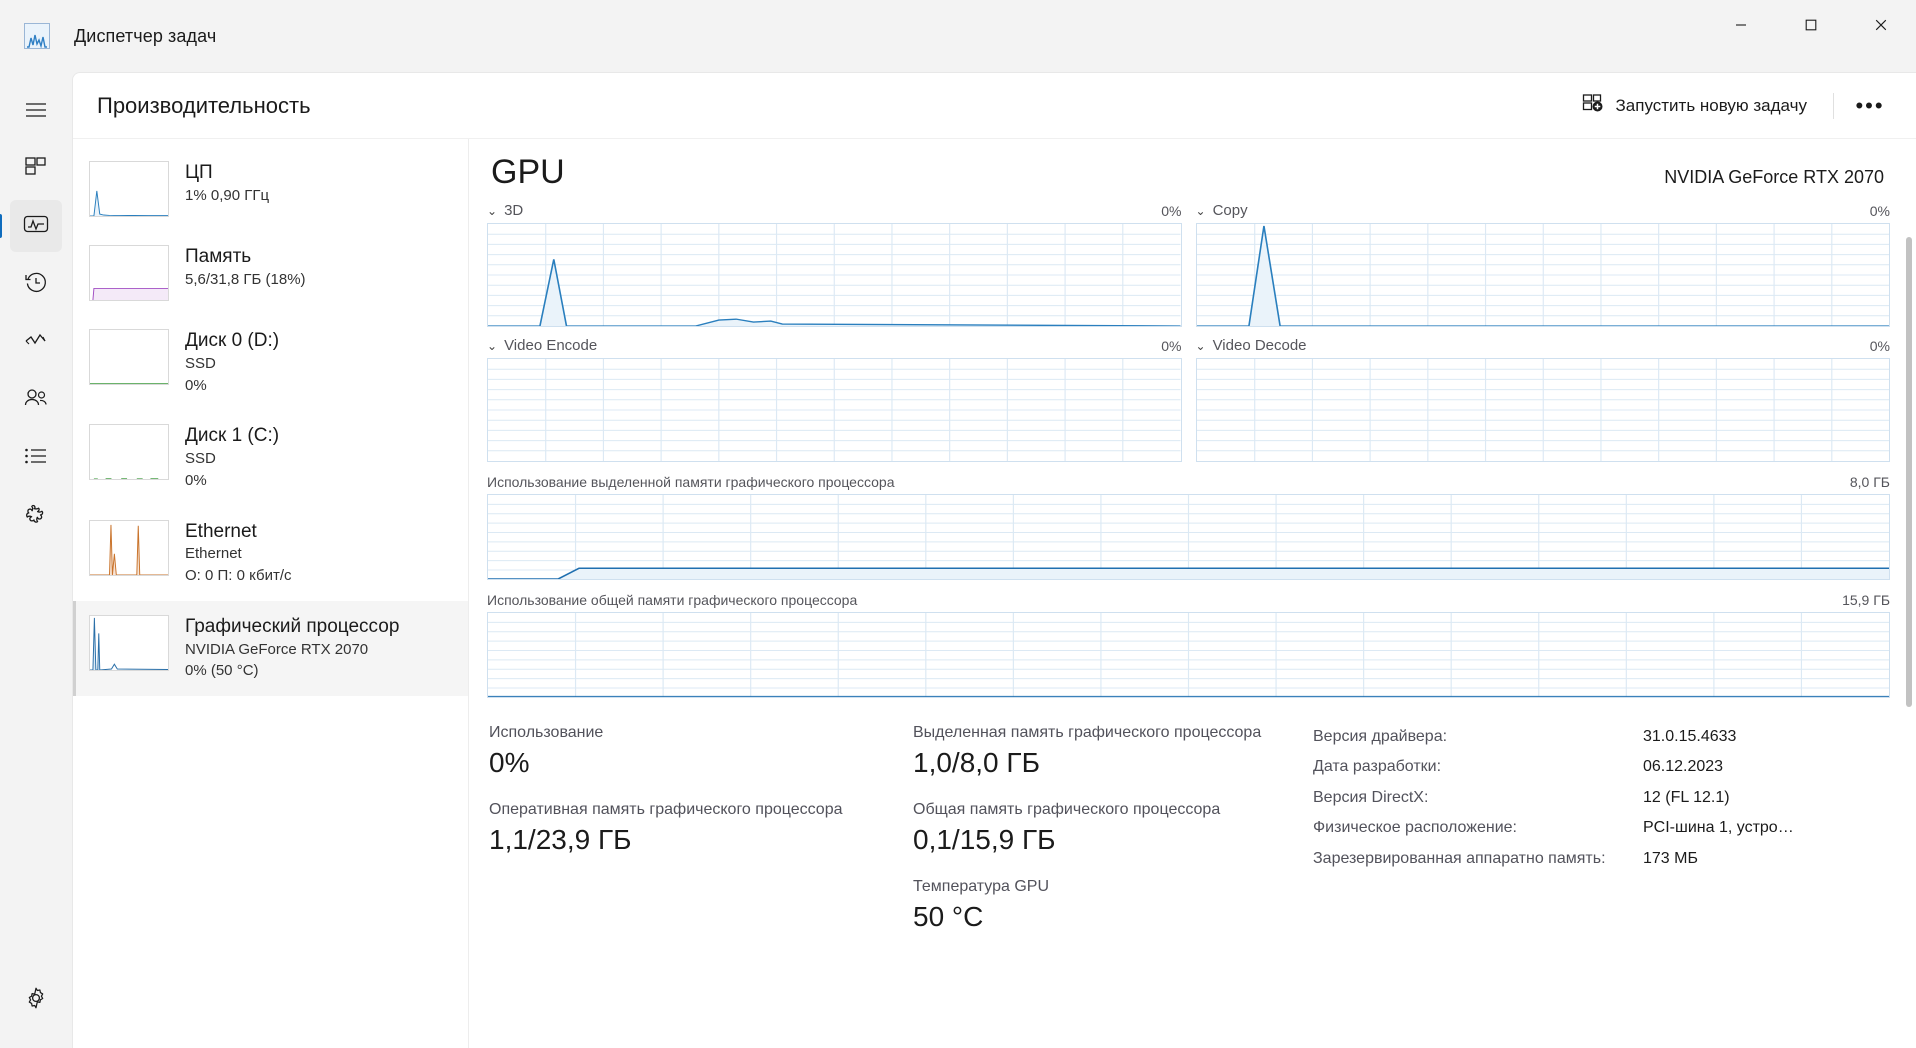  Describe the element at coordinates (551, 345) in the screenshot. I see `engine-label-video-encode: Video Encode` at that location.